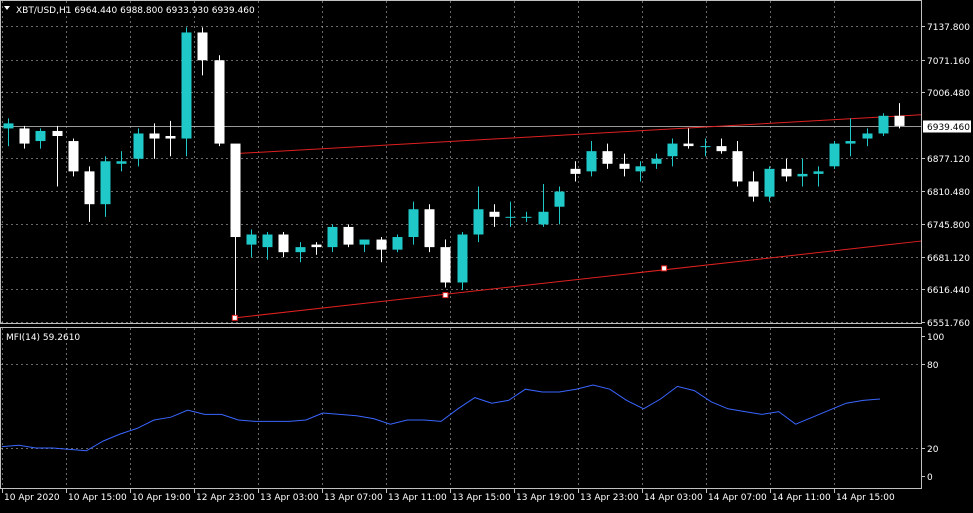 This screenshot has width=973, height=513. What do you see at coordinates (609, 498) in the screenshot?
I see `x-tick-label: 13 Apr 23:00` at bounding box center [609, 498].